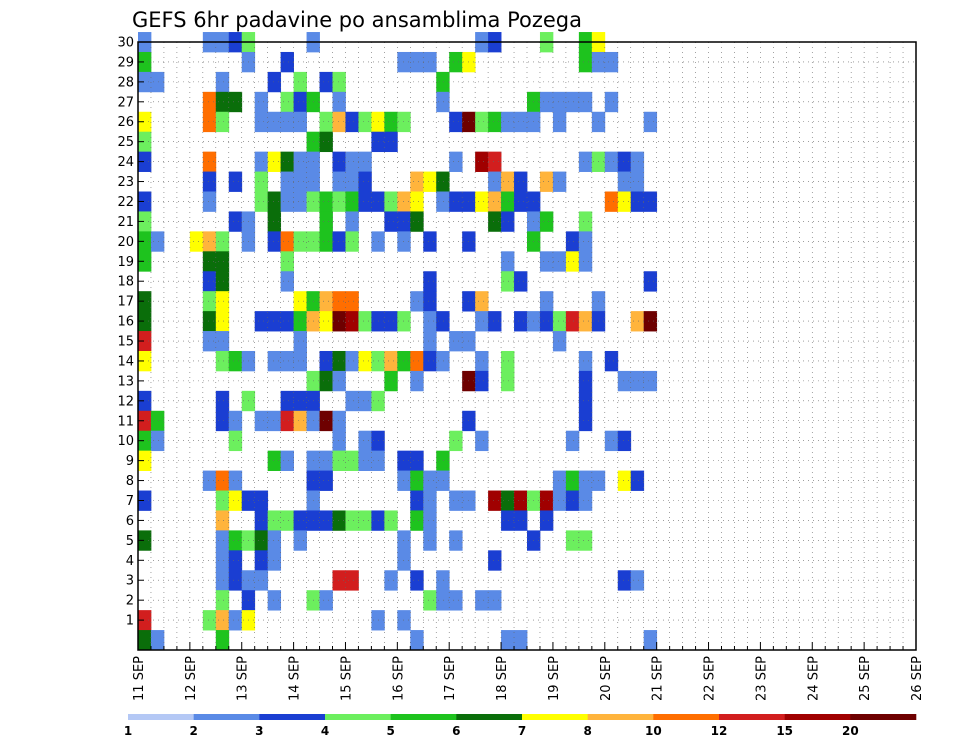 The image size is (960, 742). I want to click on y-tick-label: 7, so click(130, 501).